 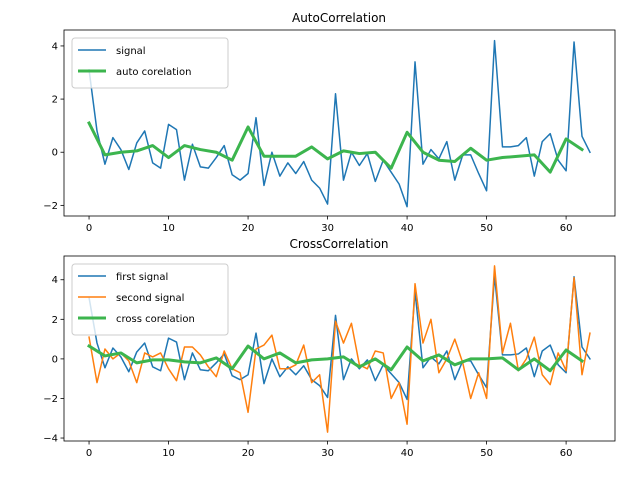 What do you see at coordinates (336, 147) in the screenshot?
I see `series-line-auto-corelation` at bounding box center [336, 147].